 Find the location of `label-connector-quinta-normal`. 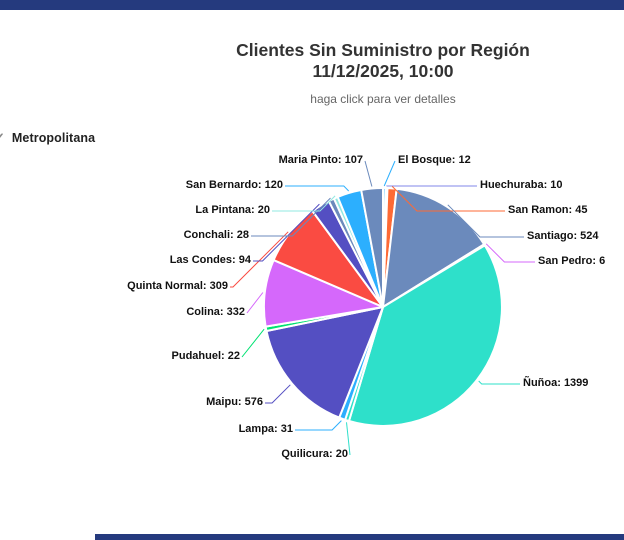

label-connector-quinta-normal is located at coordinates (259, 259).